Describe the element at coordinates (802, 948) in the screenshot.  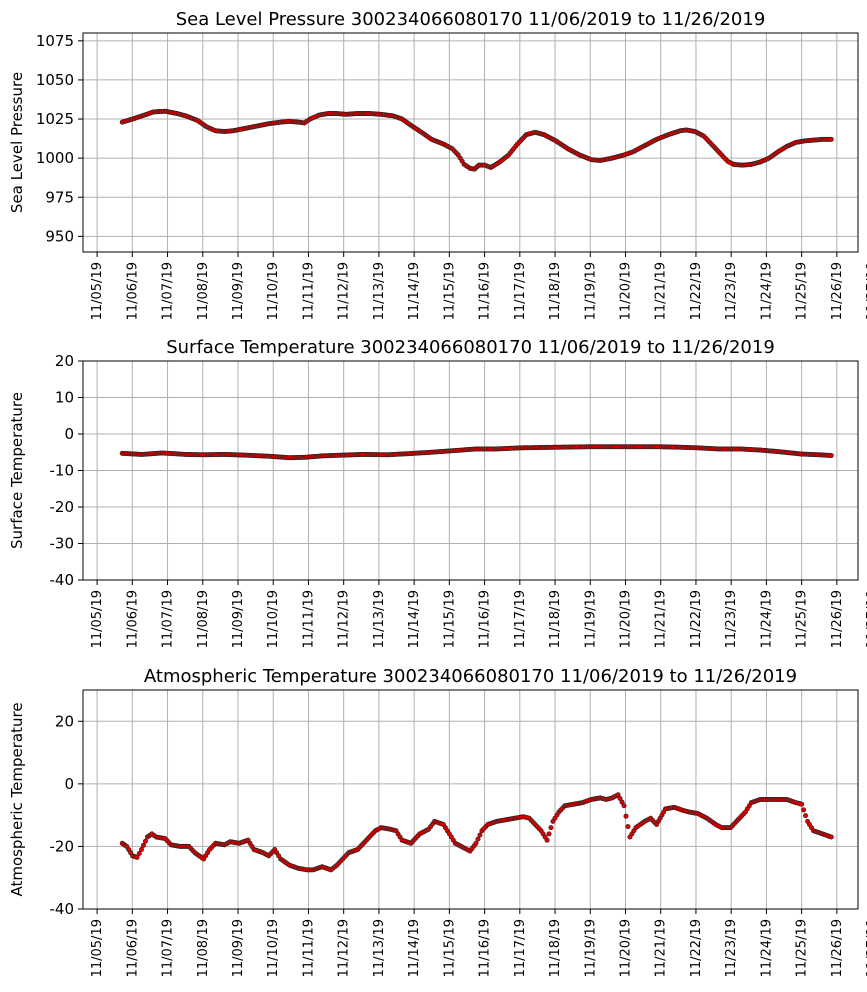
I see `atmospheric-temperature-xtick-label-20: 11/25/19` at that location.